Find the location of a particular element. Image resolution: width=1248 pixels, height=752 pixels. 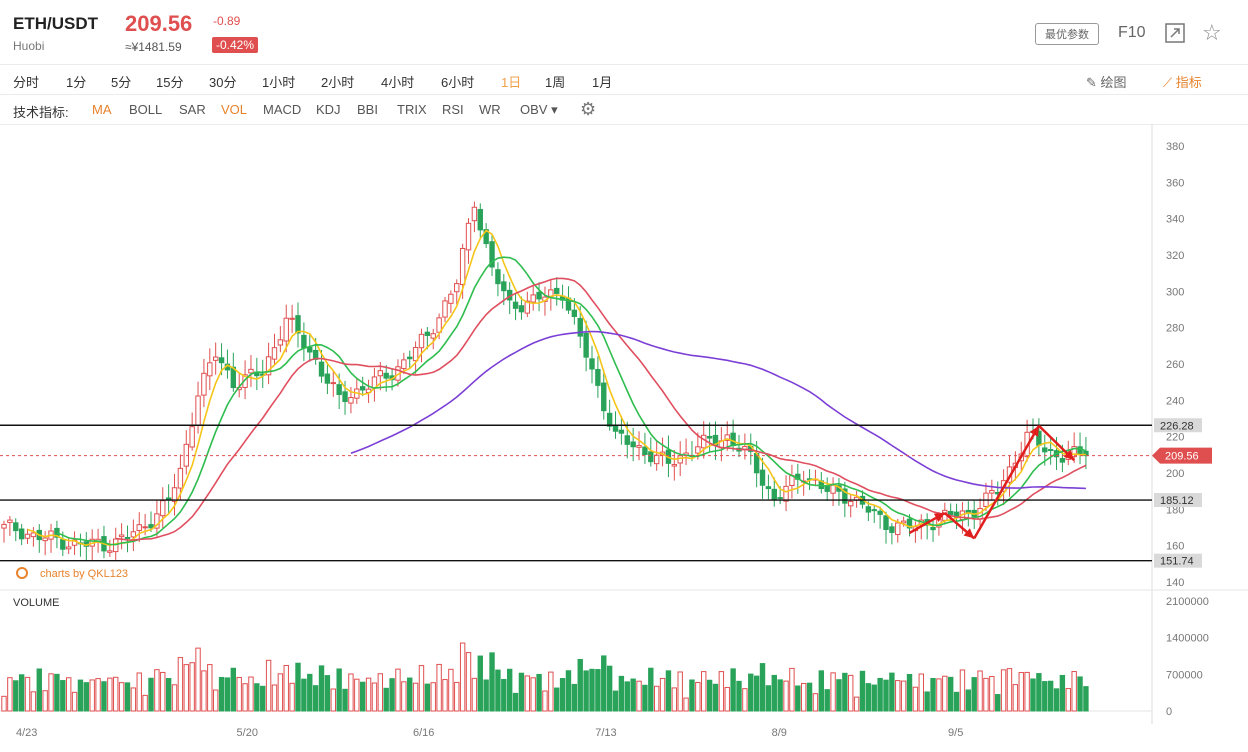

tf-1w: 1周 is located at coordinates (555, 82).